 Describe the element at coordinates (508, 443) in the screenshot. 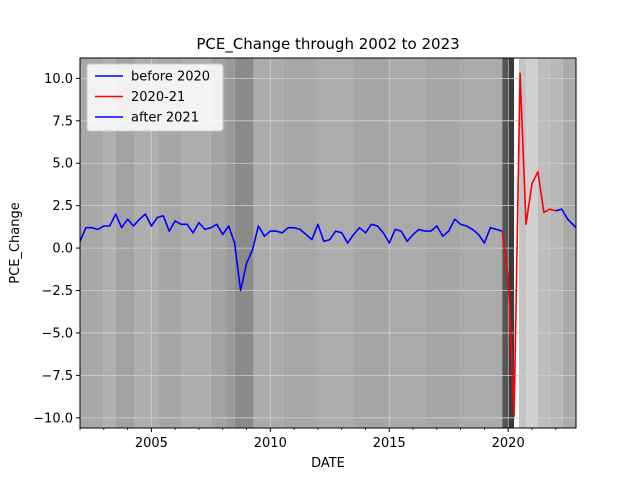

I see `x-tick-label: 2020` at that location.